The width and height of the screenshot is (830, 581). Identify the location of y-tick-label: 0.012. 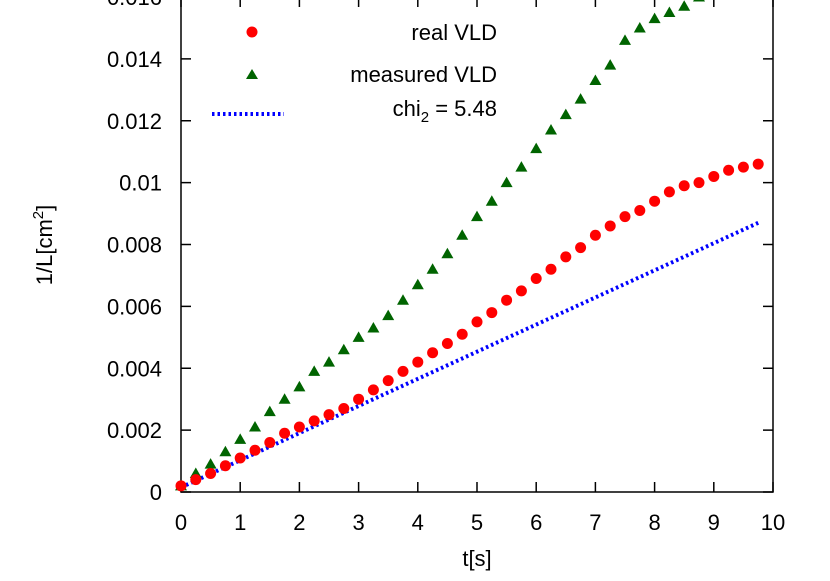
(134, 121).